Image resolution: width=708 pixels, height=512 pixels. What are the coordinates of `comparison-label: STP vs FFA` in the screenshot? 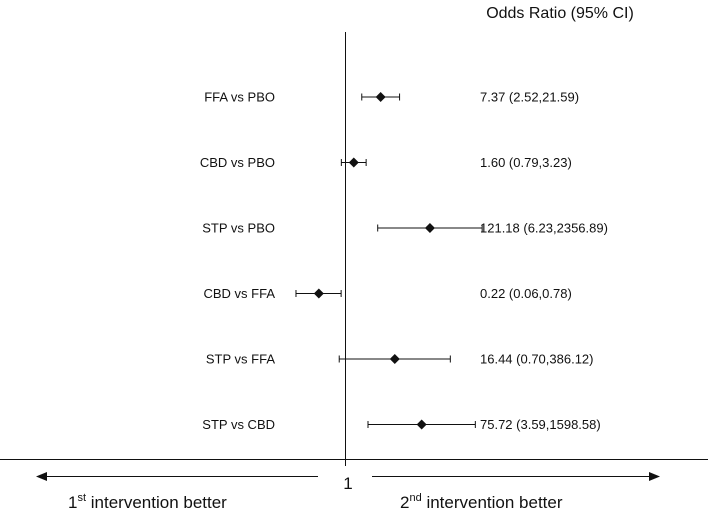 It's located at (240, 359).